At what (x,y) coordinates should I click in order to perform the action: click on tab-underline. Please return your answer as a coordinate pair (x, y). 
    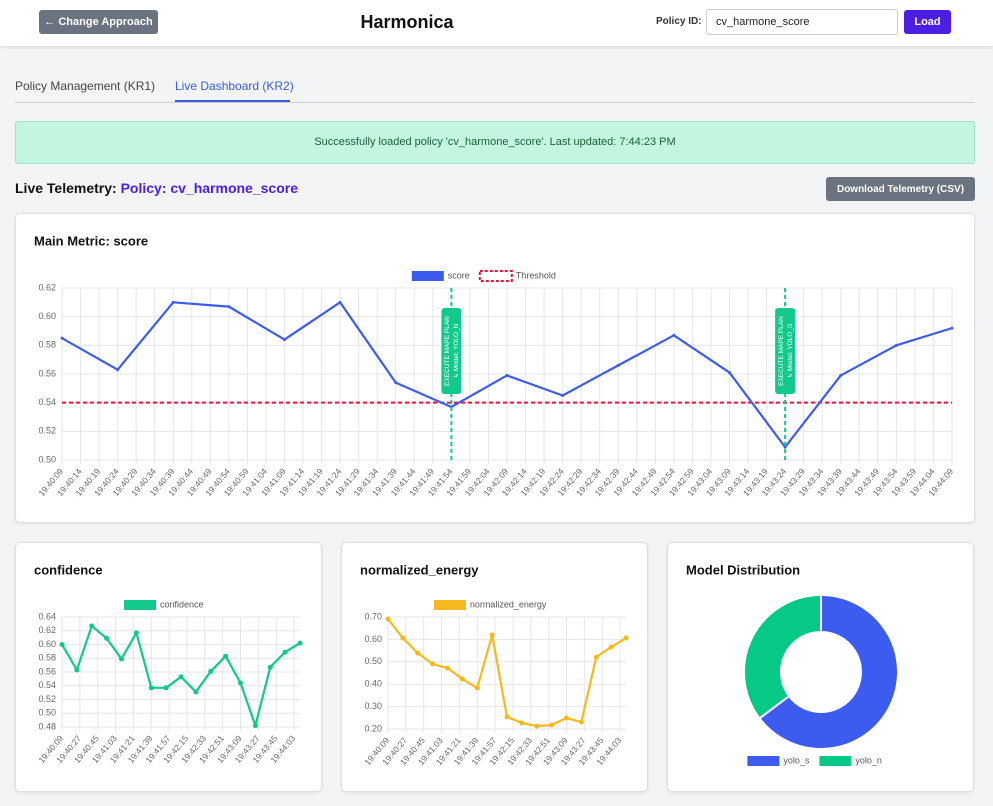
    Looking at the image, I should click on (232, 101).